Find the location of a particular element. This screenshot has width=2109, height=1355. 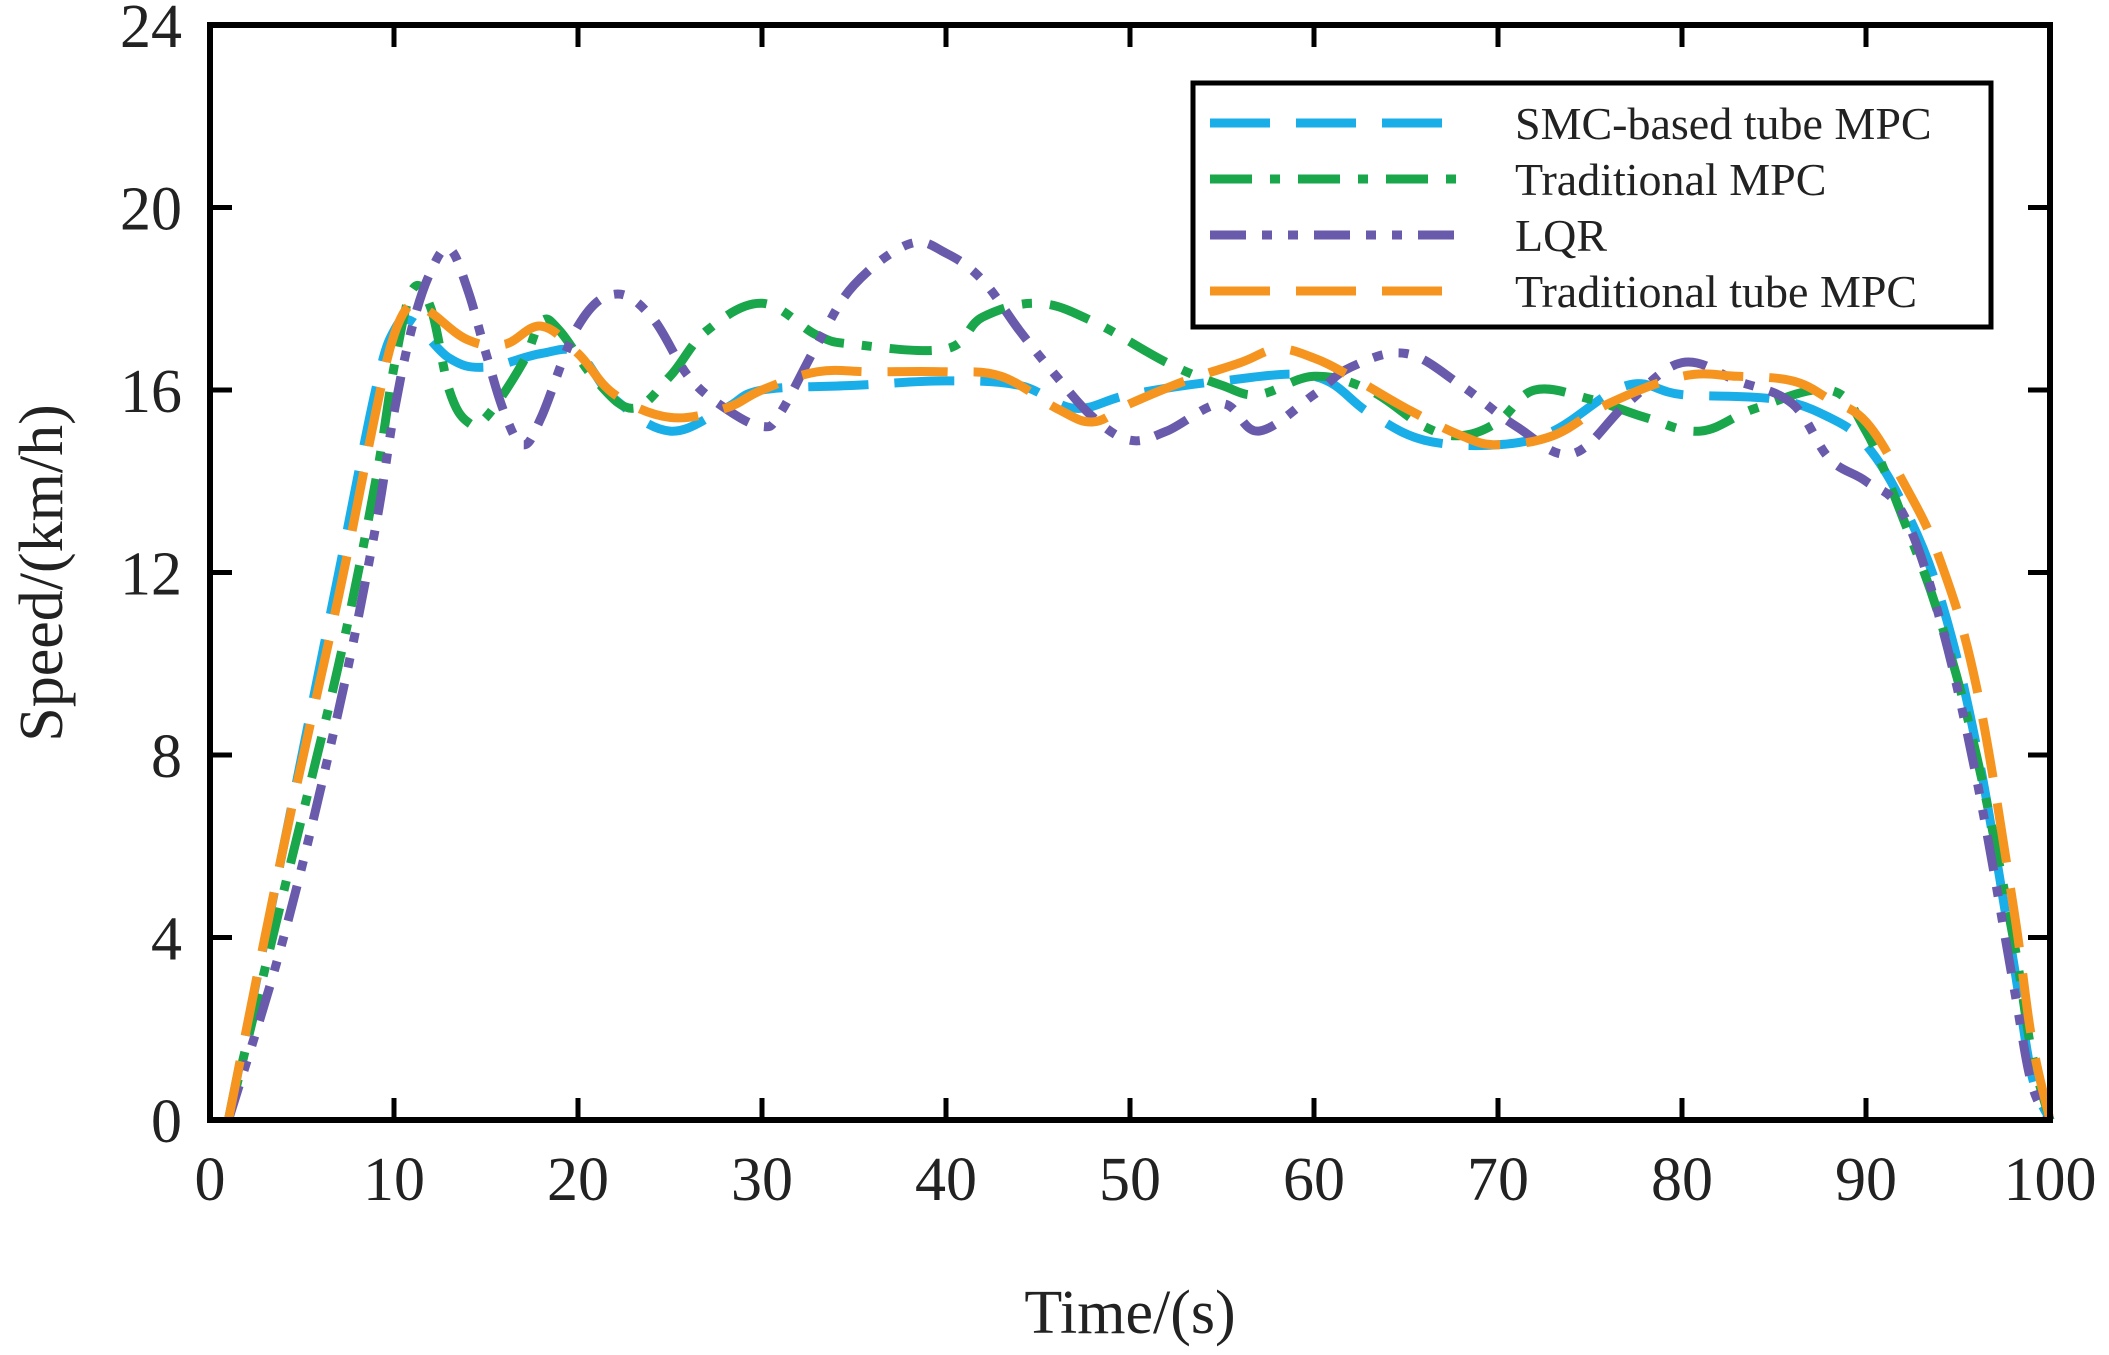

x-tick-label: 90 is located at coordinates (1866, 1180).